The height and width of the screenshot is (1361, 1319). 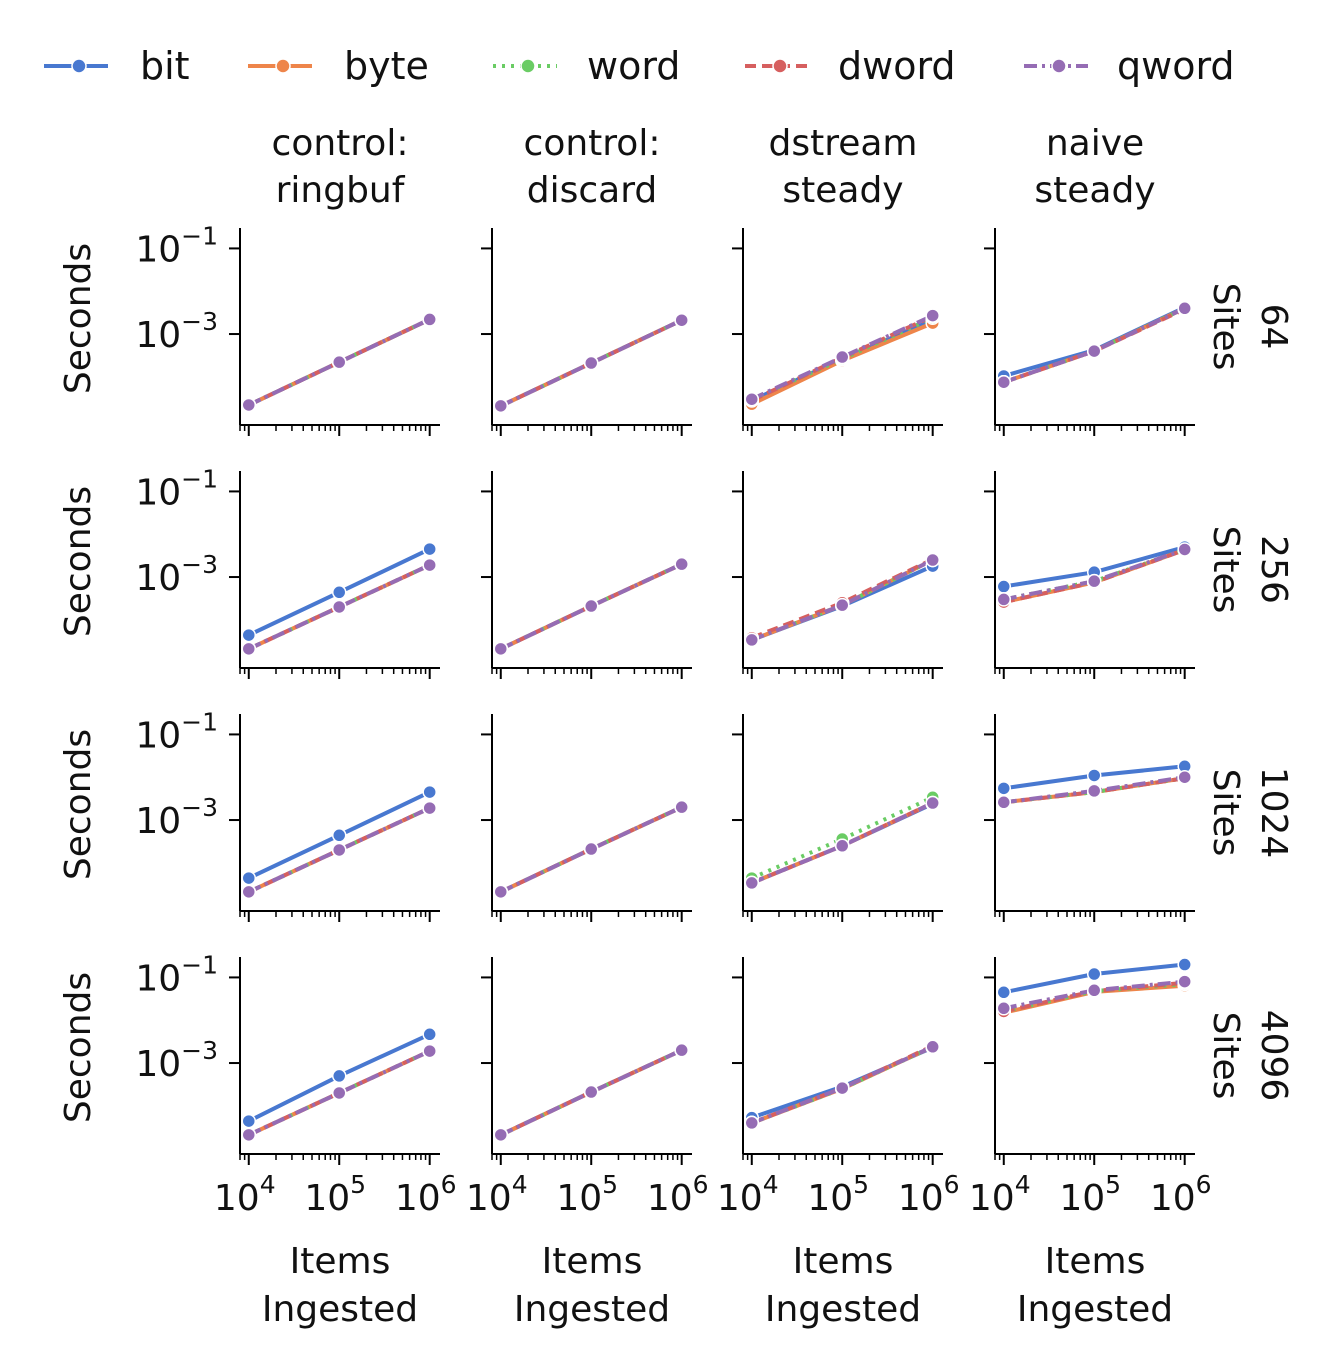 What do you see at coordinates (633, 66) in the screenshot?
I see `legend-label-word: word` at bounding box center [633, 66].